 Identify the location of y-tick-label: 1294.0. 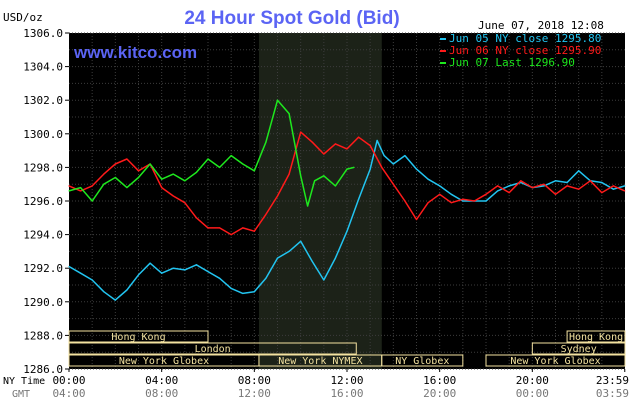
(43, 235).